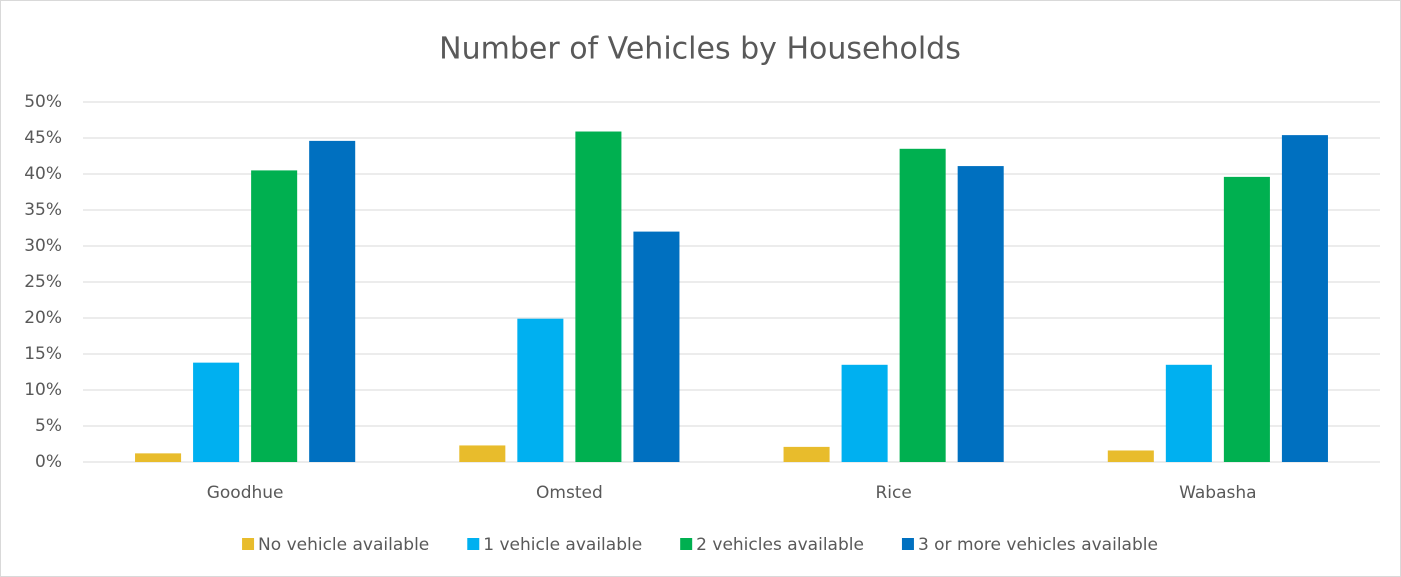  Describe the element at coordinates (43, 246) in the screenshot. I see `y-tick-label: 30%` at that location.